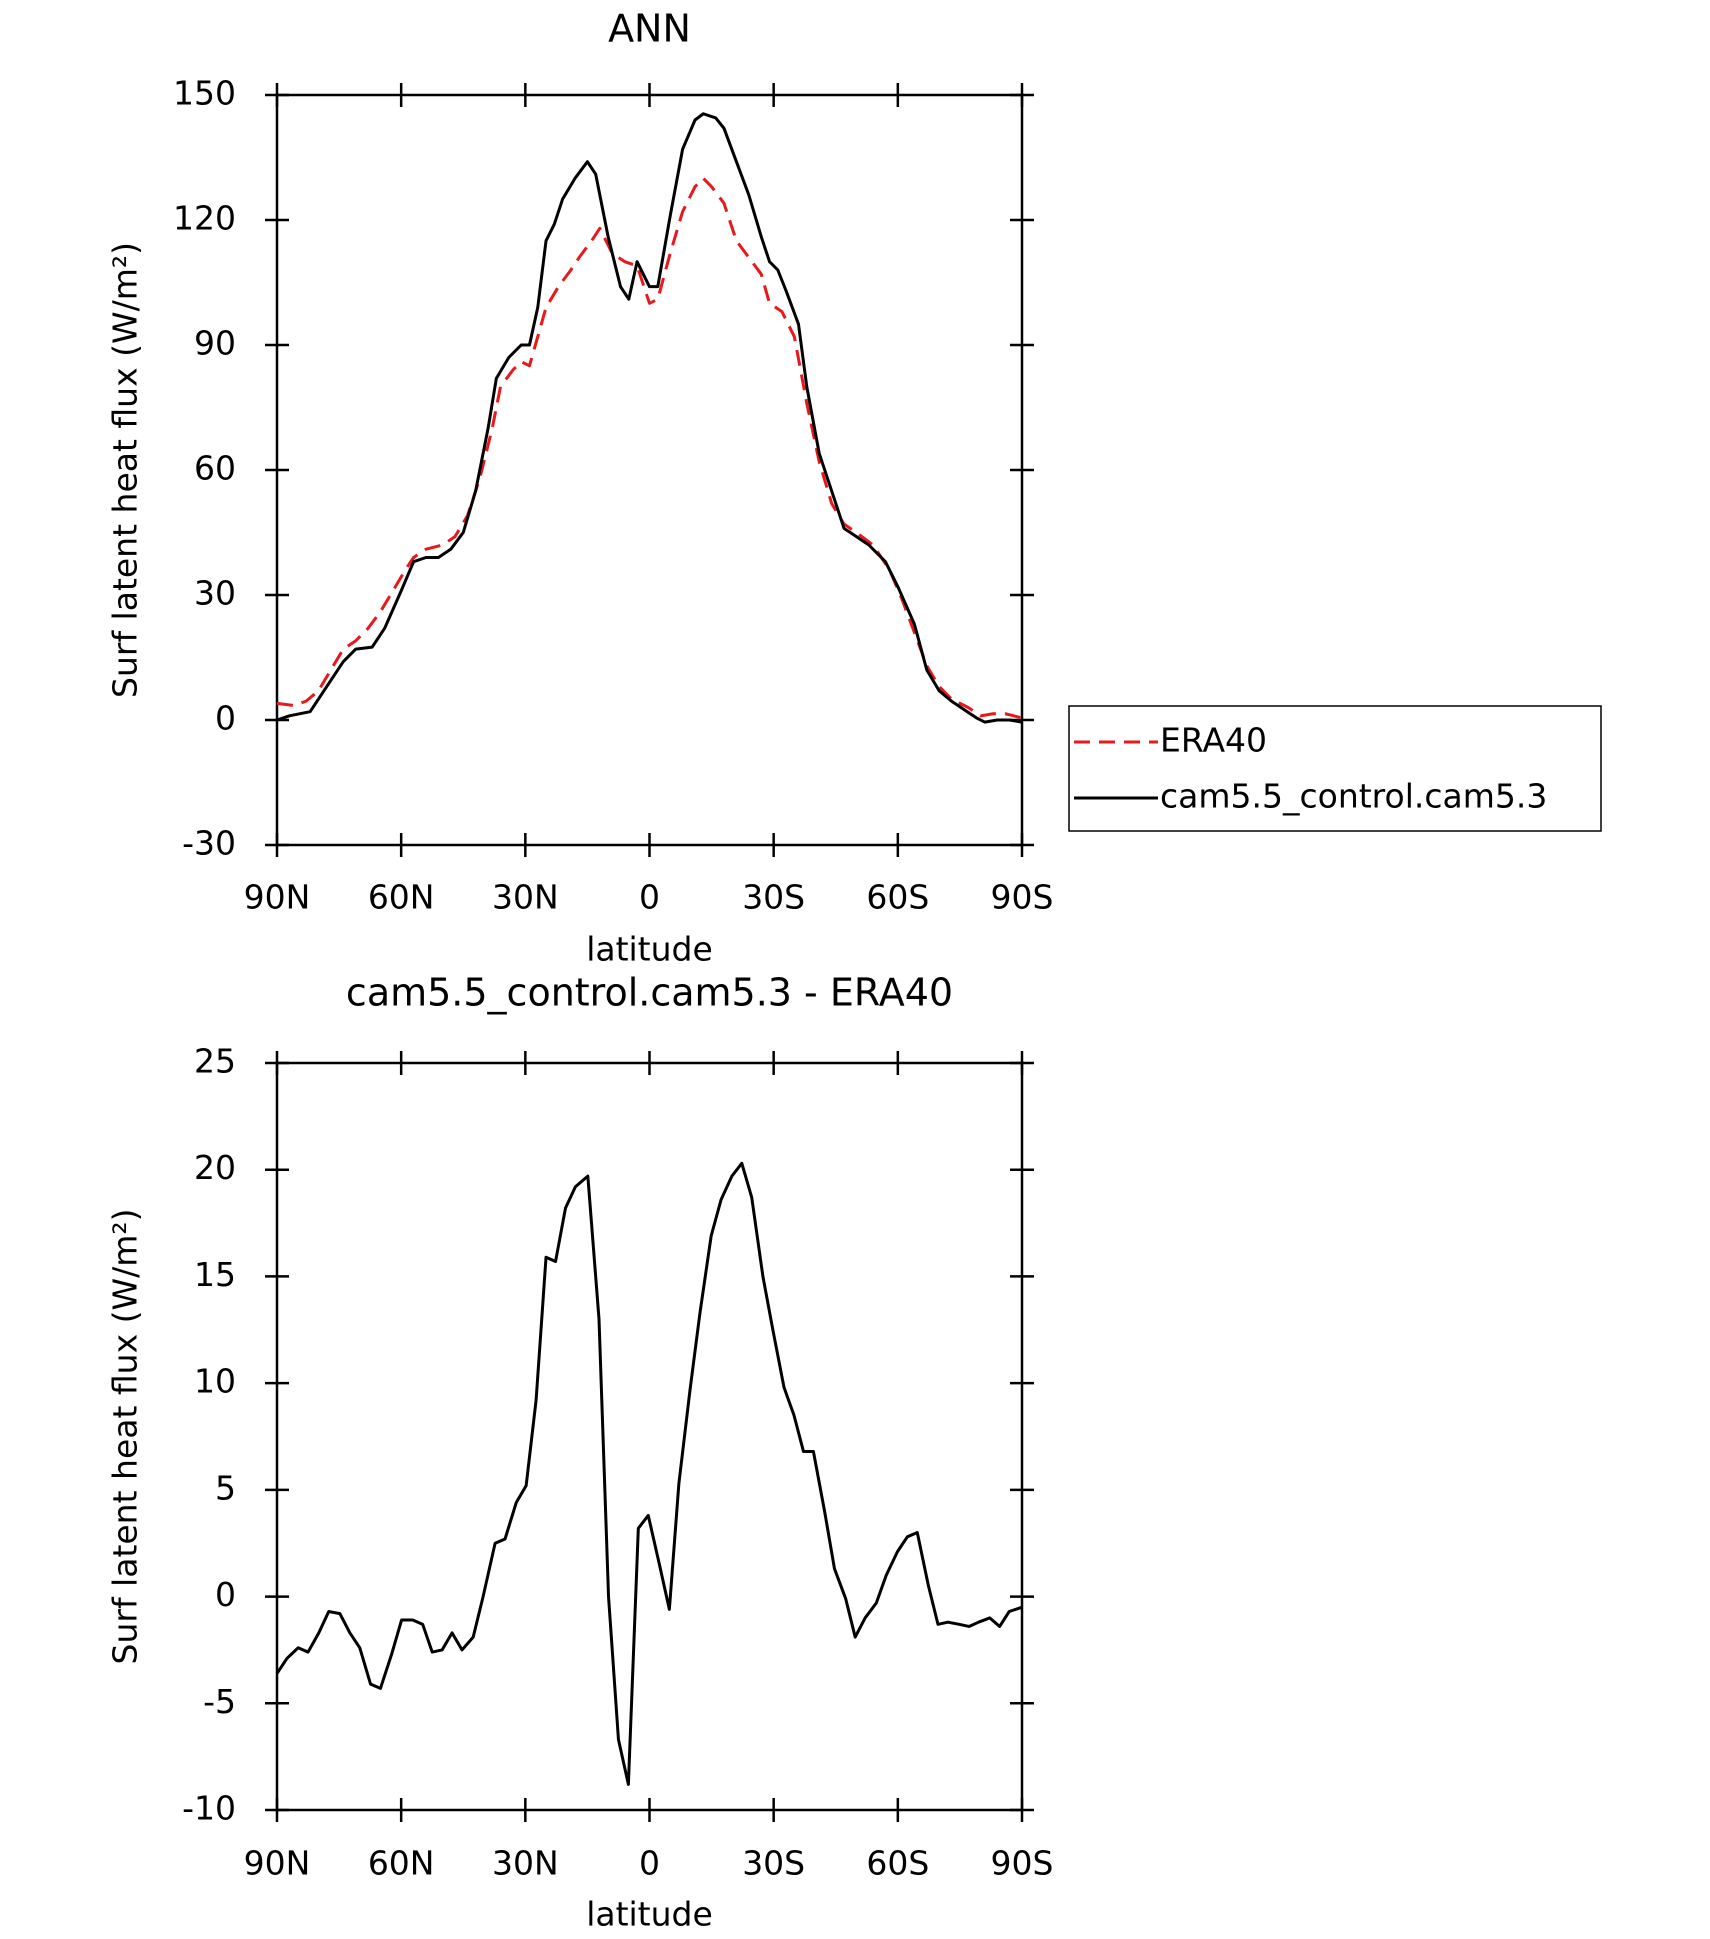 The width and height of the screenshot is (1710, 1939). I want to click on chart-title: cam5.5_control.cam5.3 - ERA40, so click(649, 993).